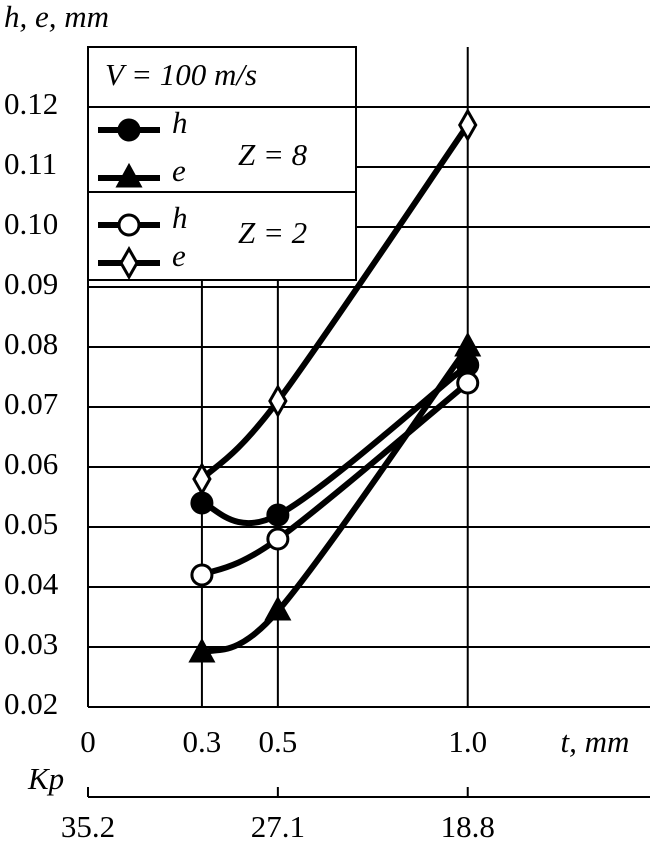 Image resolution: width=667 pixels, height=855 pixels. What do you see at coordinates (468, 826) in the screenshot?
I see `x2-tick-label: 18.8` at bounding box center [468, 826].